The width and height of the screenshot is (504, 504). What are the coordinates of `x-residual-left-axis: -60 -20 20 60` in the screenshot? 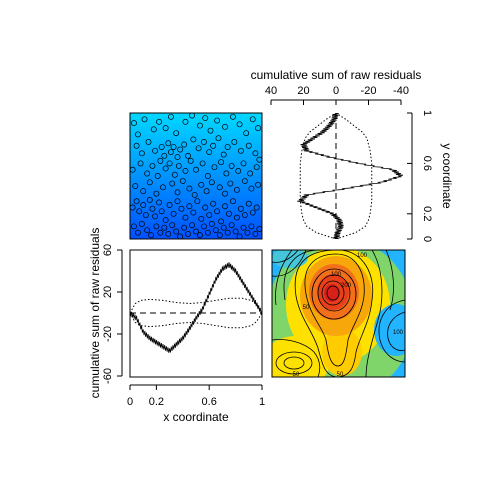 It's located at (112, 314).